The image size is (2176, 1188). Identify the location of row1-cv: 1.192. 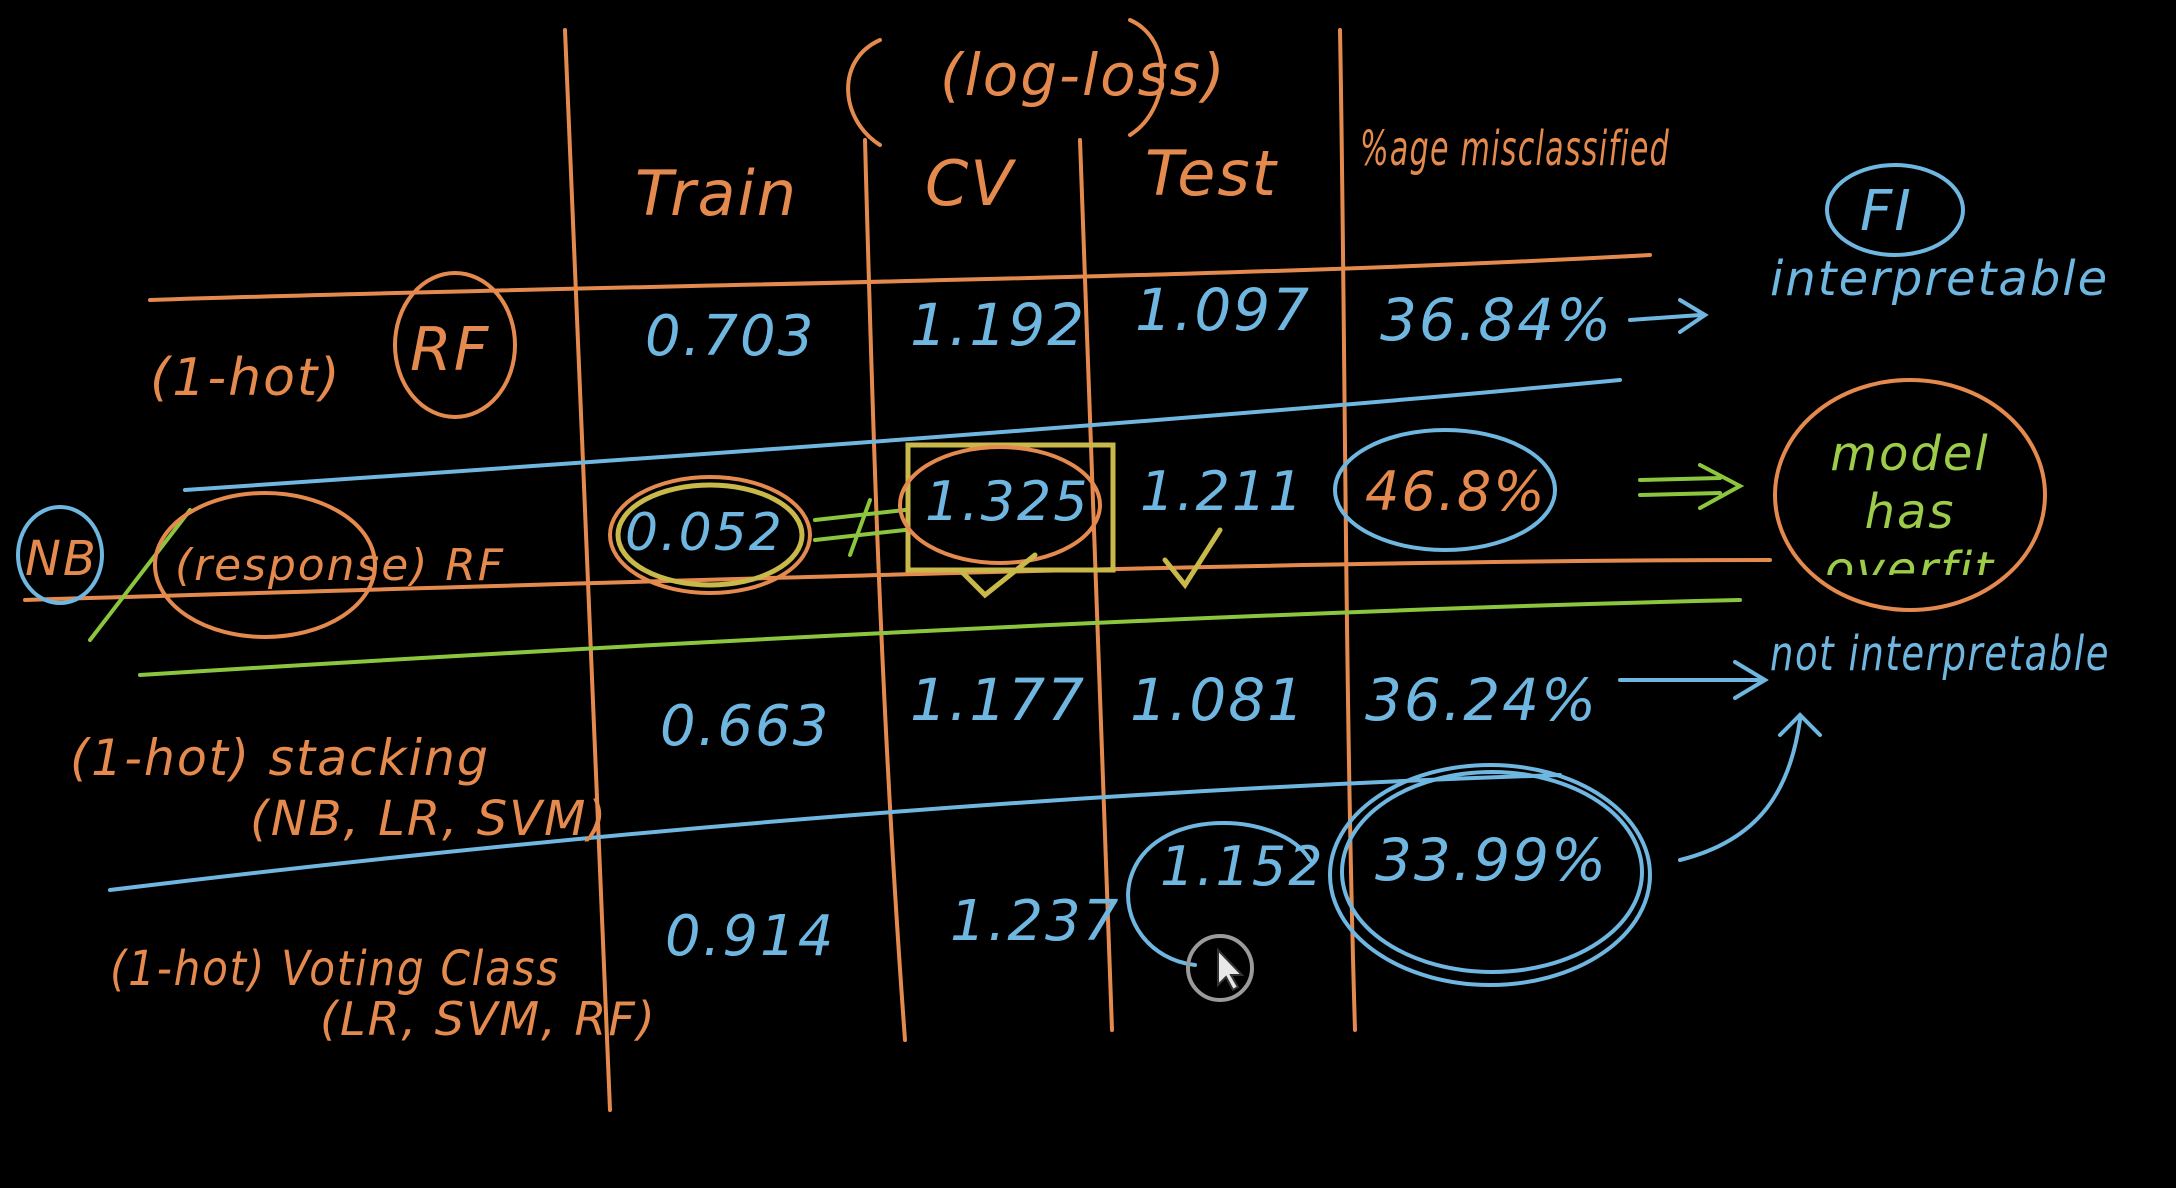
(998, 325).